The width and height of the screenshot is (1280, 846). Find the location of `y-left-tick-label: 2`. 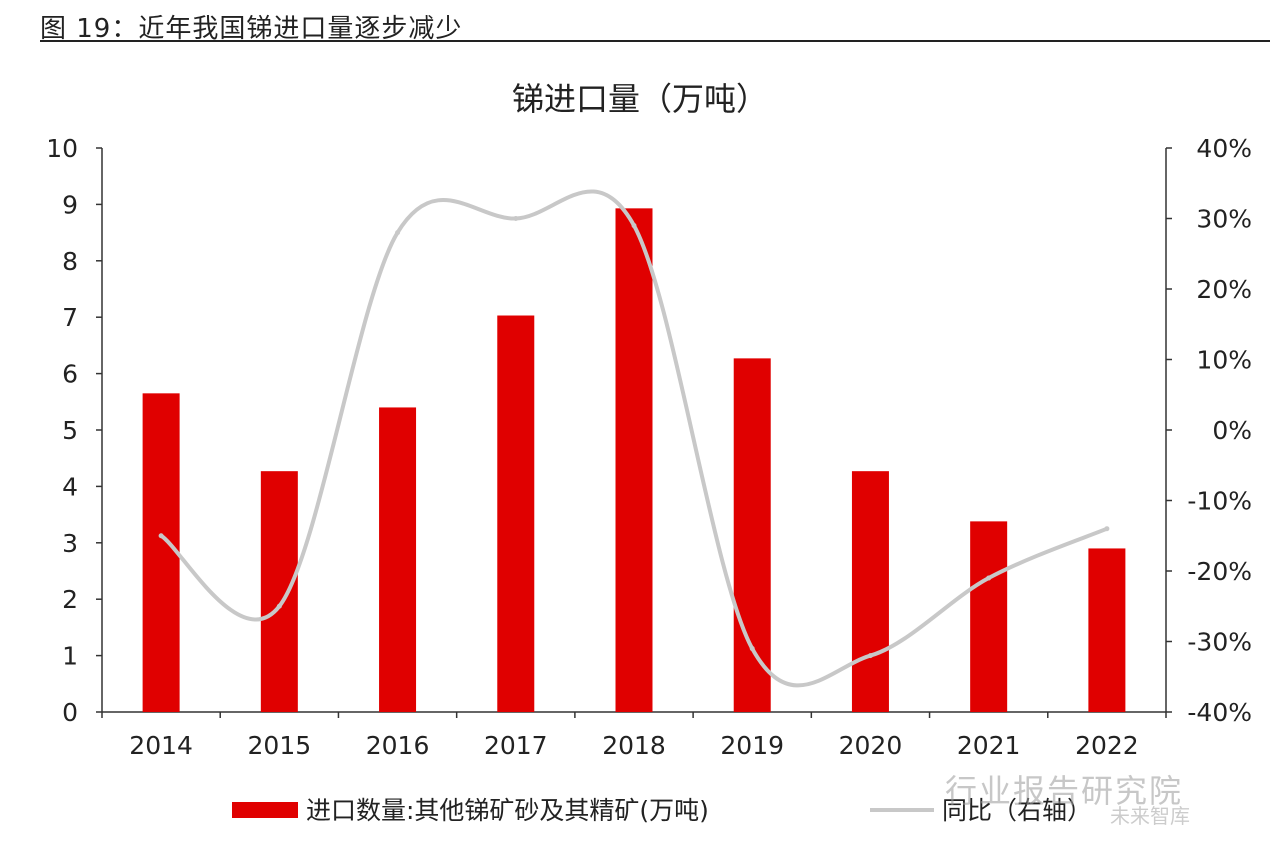

y-left-tick-label: 2 is located at coordinates (70, 599).